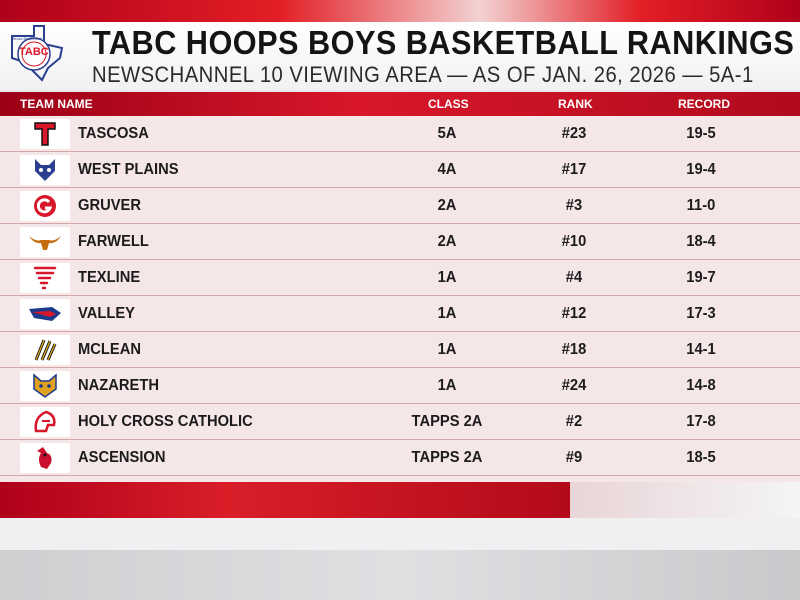 The image size is (800, 600). Describe the element at coordinates (701, 349) in the screenshot. I see `team-record: 14-1` at that location.